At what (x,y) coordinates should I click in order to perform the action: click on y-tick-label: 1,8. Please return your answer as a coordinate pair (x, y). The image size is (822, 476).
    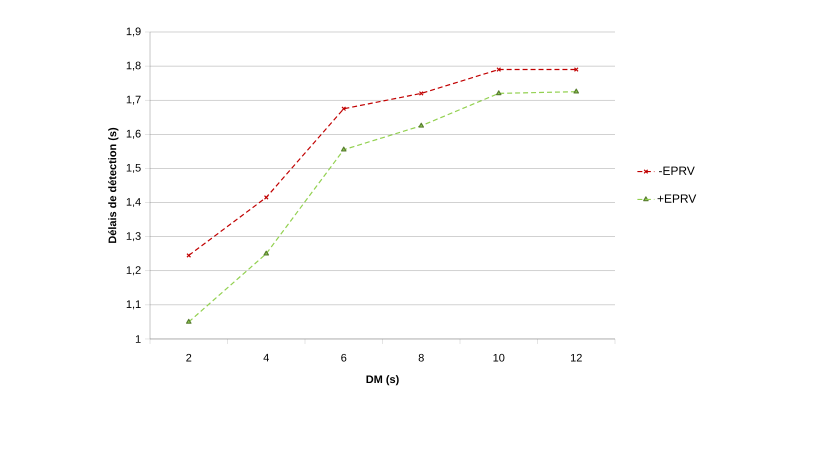
    Looking at the image, I should click on (133, 66).